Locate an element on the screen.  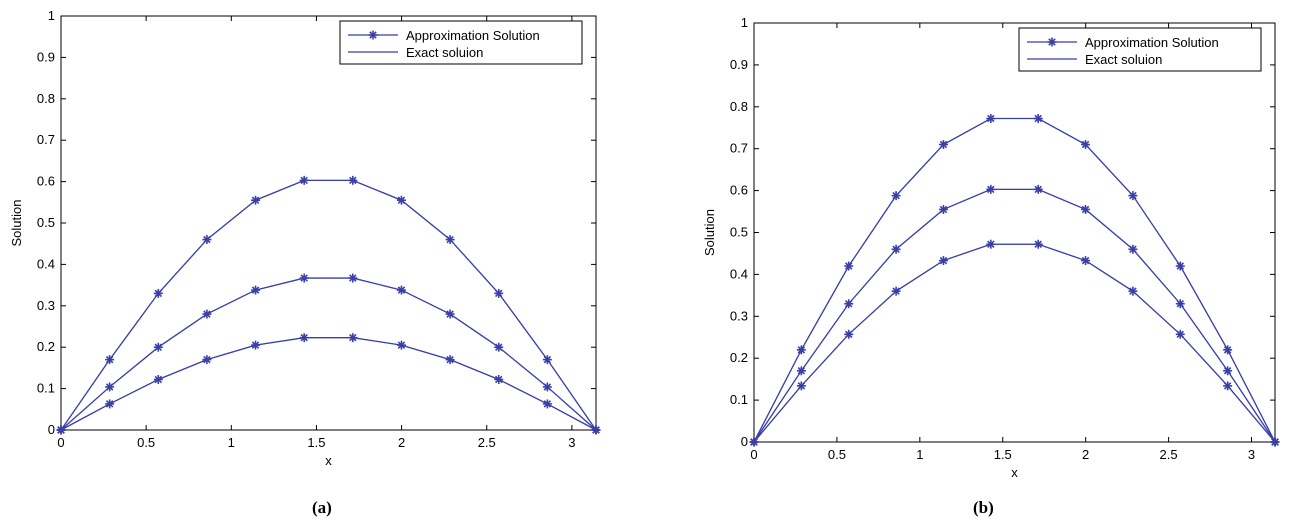
x-tick-label: 3 is located at coordinates (1251, 454).